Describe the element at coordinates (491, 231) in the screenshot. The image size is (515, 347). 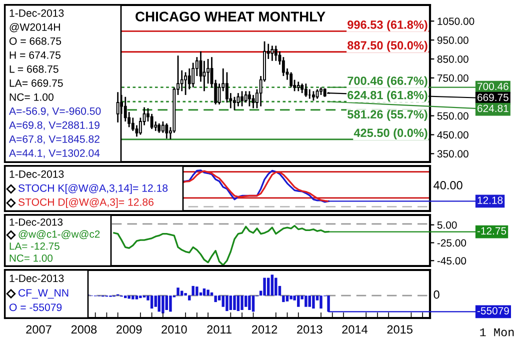
I see `annotation: -12.75` at that location.